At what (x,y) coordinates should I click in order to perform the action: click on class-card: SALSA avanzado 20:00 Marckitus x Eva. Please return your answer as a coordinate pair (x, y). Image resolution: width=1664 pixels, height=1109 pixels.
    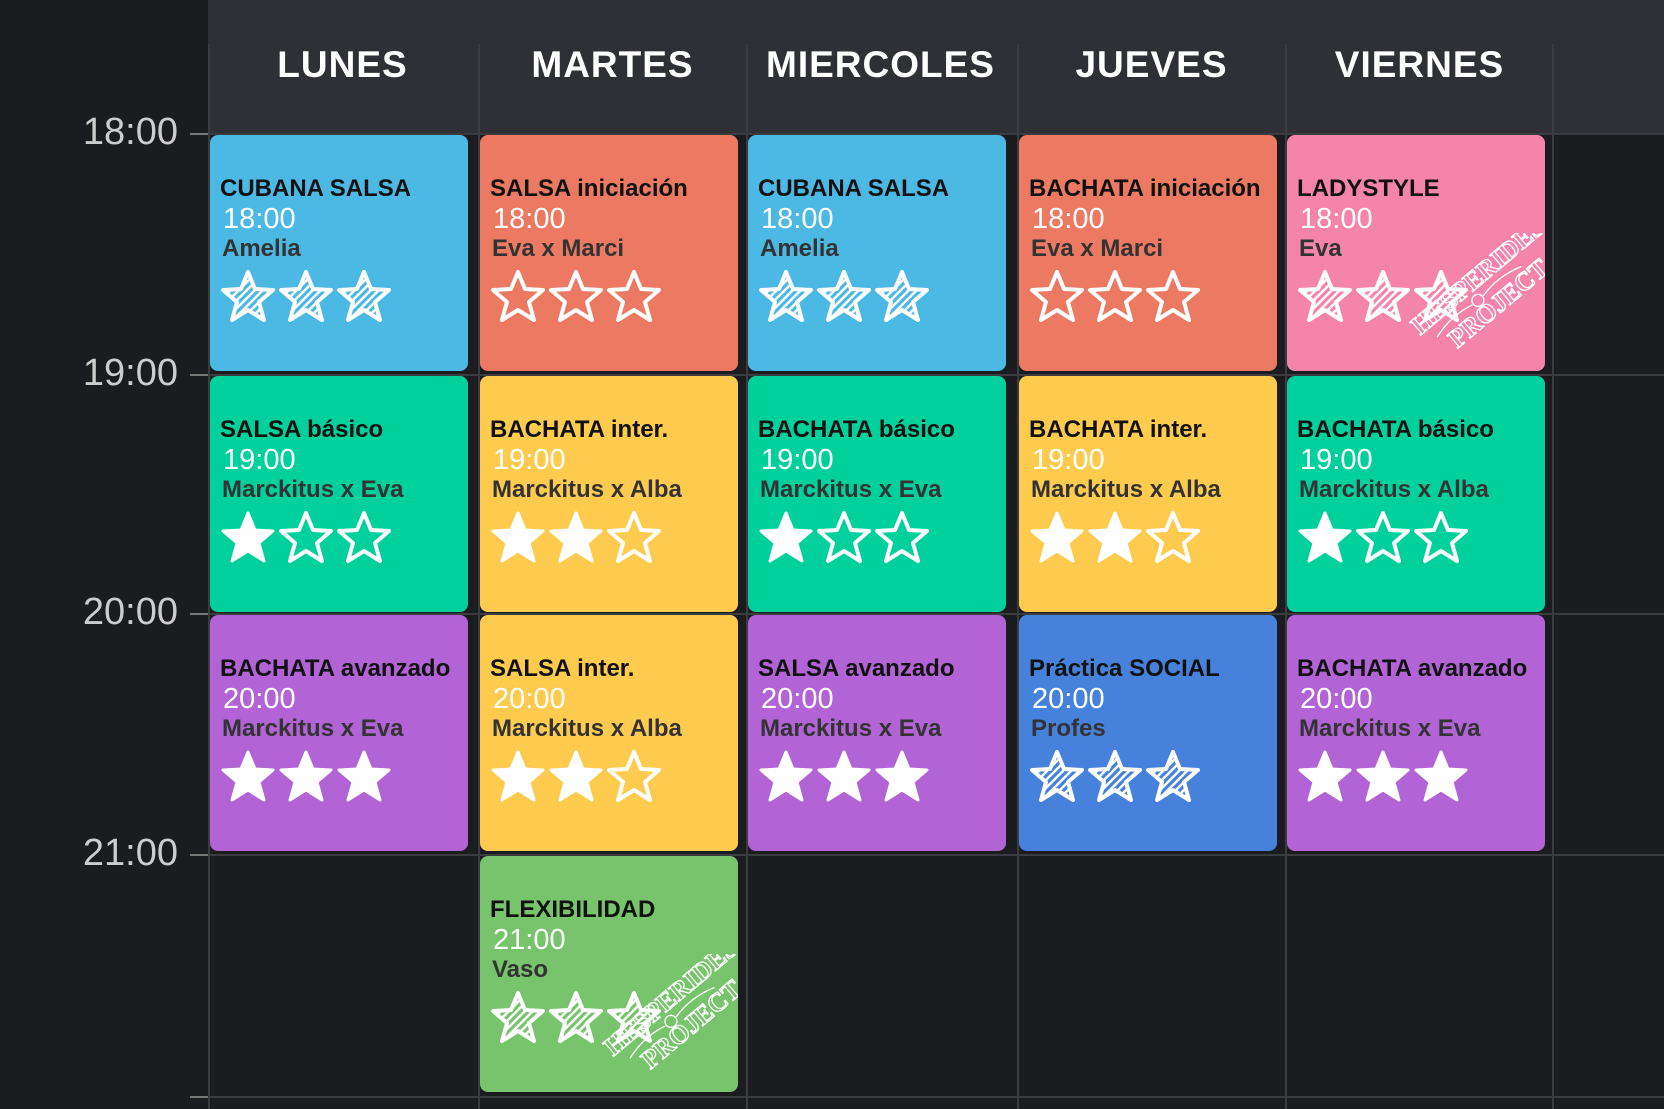
    Looking at the image, I should click on (877, 733).